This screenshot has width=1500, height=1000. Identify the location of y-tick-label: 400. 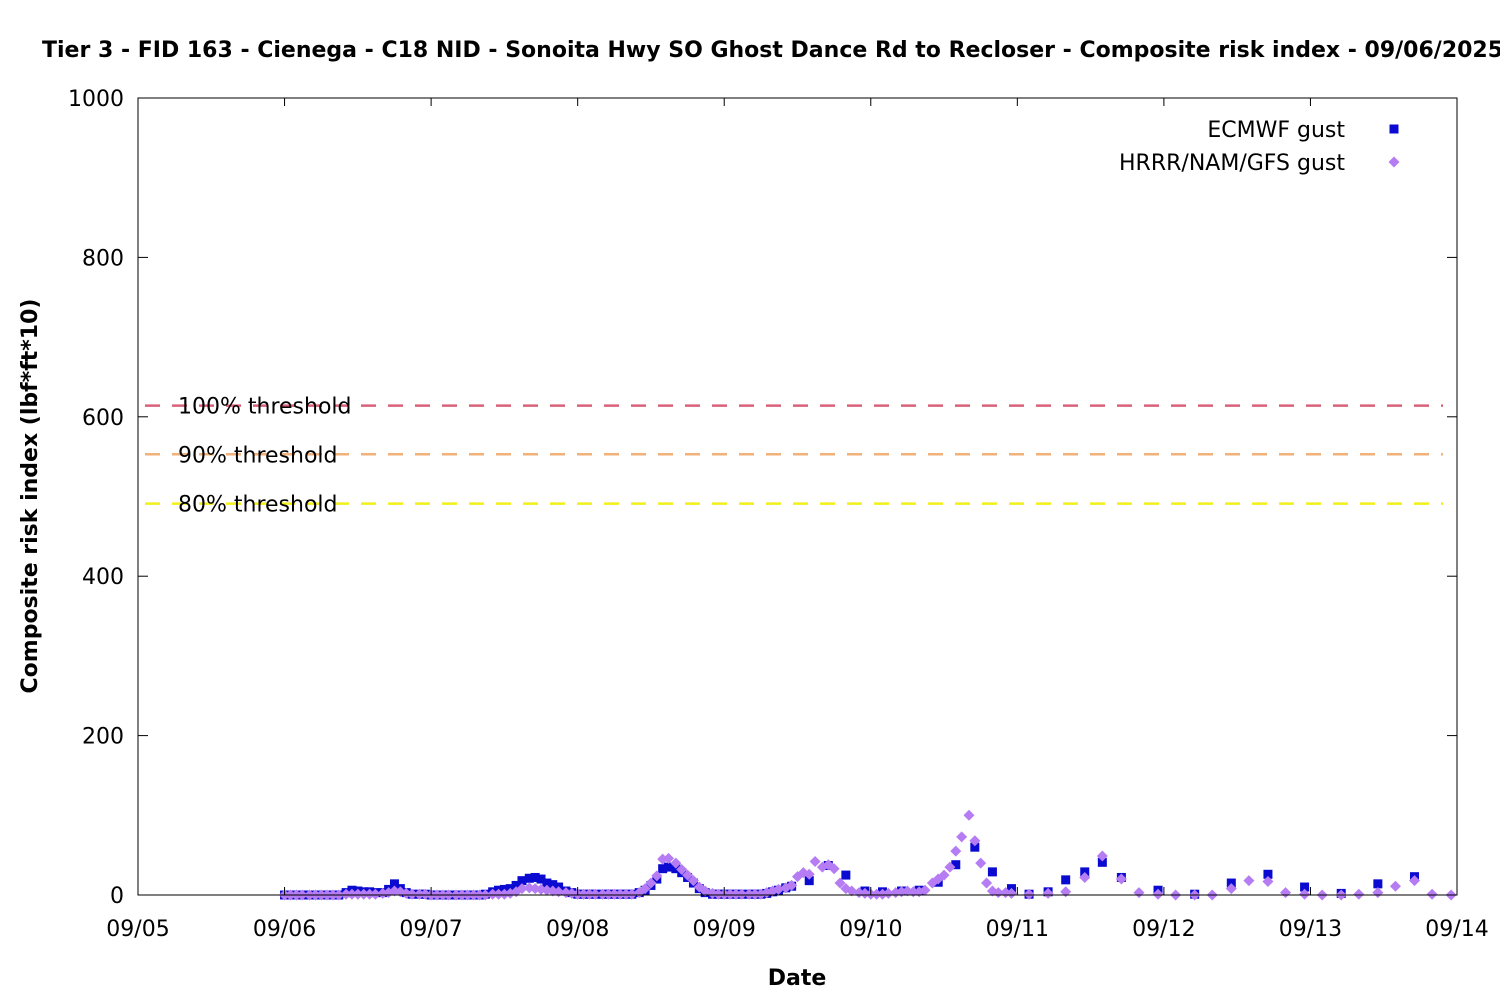
(103, 577).